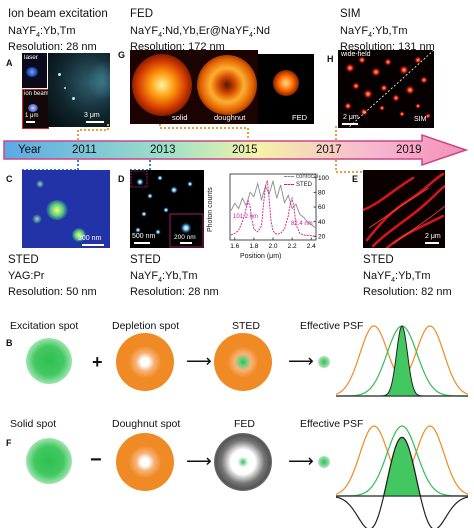  What do you see at coordinates (164, 277) in the screenshot?
I see `panel-d-material: NaYF4:Yb,Tm` at bounding box center [164, 277].